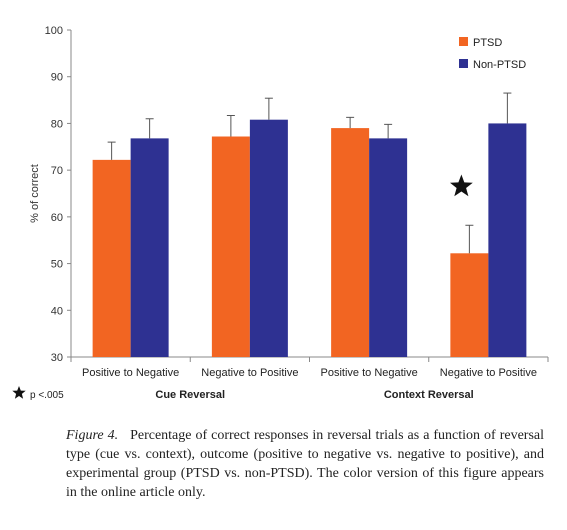 This screenshot has width=567, height=530. Describe the element at coordinates (92, 435) in the screenshot. I see `figure-label: Figure 4.` at that location.